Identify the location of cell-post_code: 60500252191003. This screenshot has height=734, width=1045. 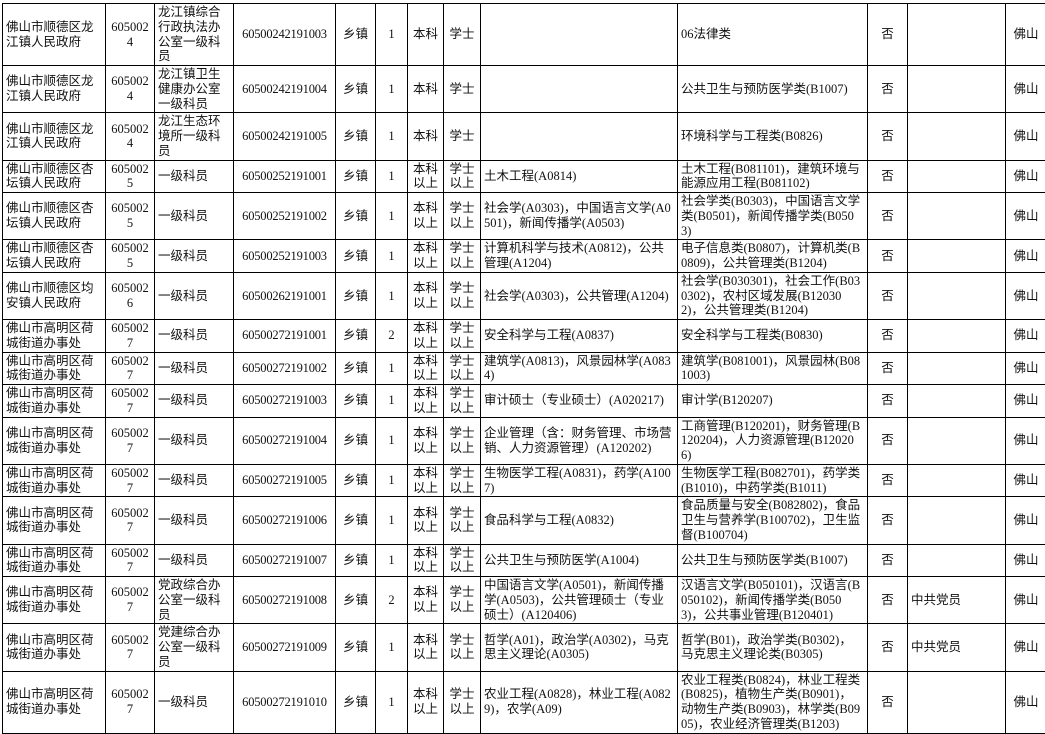
(285, 256).